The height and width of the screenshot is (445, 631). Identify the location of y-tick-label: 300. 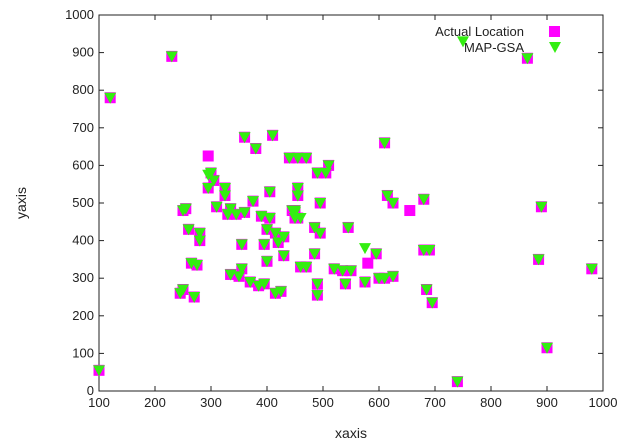
(83, 277).